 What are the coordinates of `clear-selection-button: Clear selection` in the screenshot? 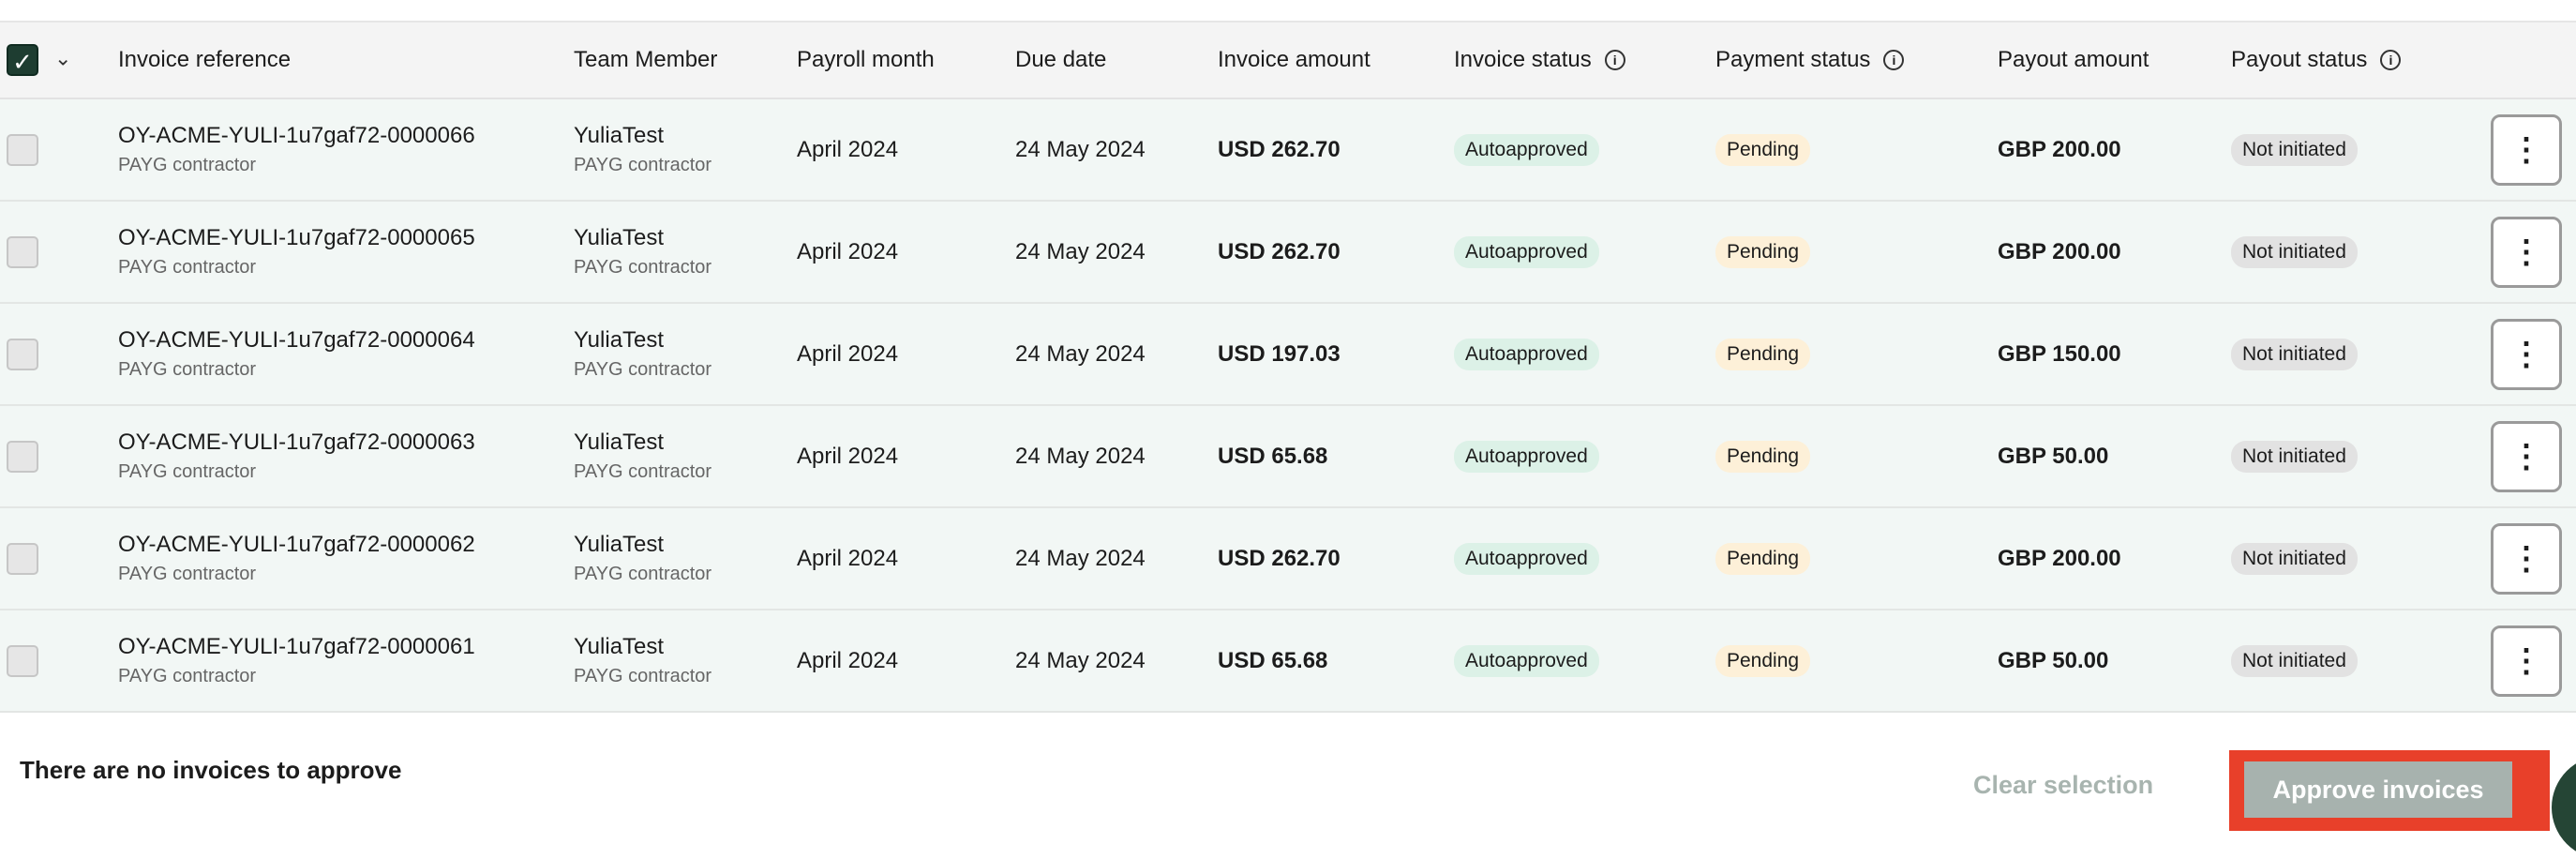 It's located at (2063, 785).